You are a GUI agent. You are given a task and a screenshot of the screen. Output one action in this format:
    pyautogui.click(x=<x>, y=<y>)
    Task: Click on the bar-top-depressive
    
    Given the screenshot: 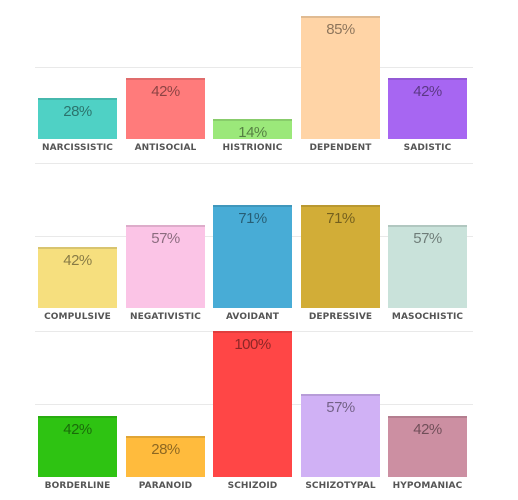 What is the action you would take?
    pyautogui.click(x=340, y=206)
    